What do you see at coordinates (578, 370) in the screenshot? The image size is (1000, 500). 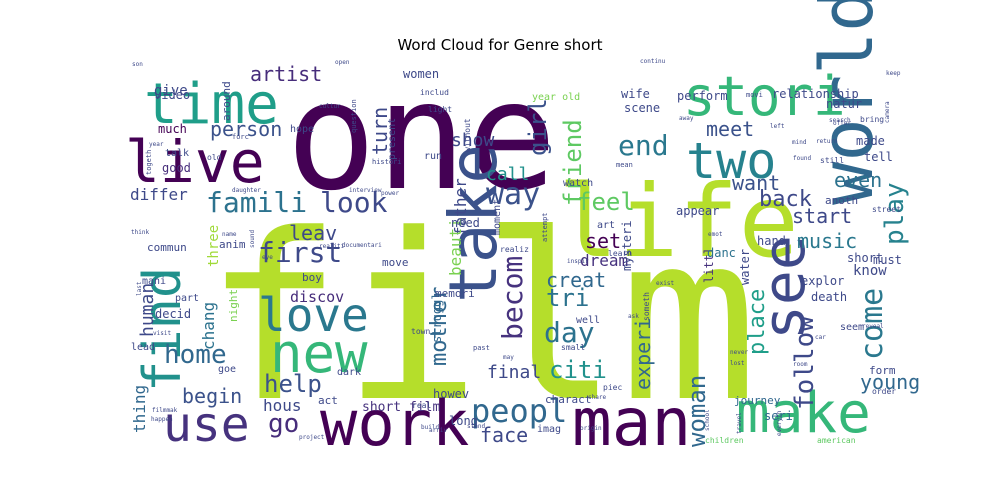 I see `word-citi: citi` at bounding box center [578, 370].